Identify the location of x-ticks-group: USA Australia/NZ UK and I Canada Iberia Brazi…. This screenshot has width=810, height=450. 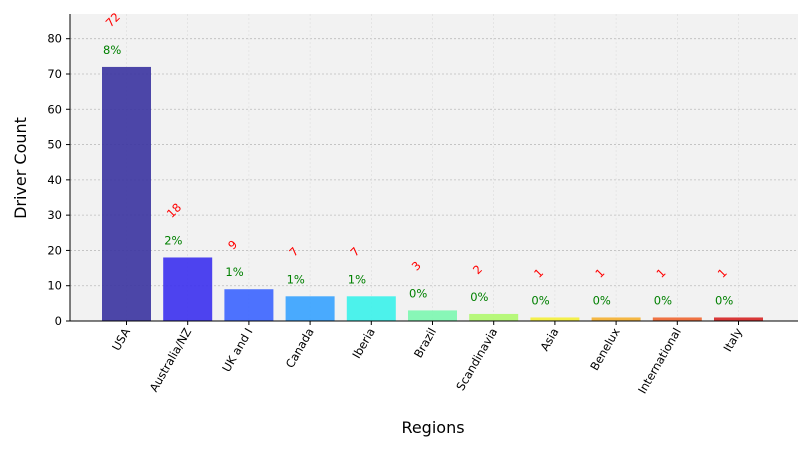
(427, 358).